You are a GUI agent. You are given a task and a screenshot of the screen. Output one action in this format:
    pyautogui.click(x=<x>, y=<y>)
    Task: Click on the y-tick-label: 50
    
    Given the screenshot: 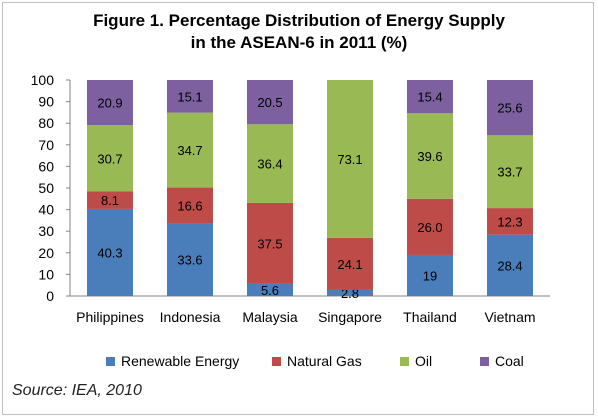 What is the action you would take?
    pyautogui.click(x=46, y=188)
    